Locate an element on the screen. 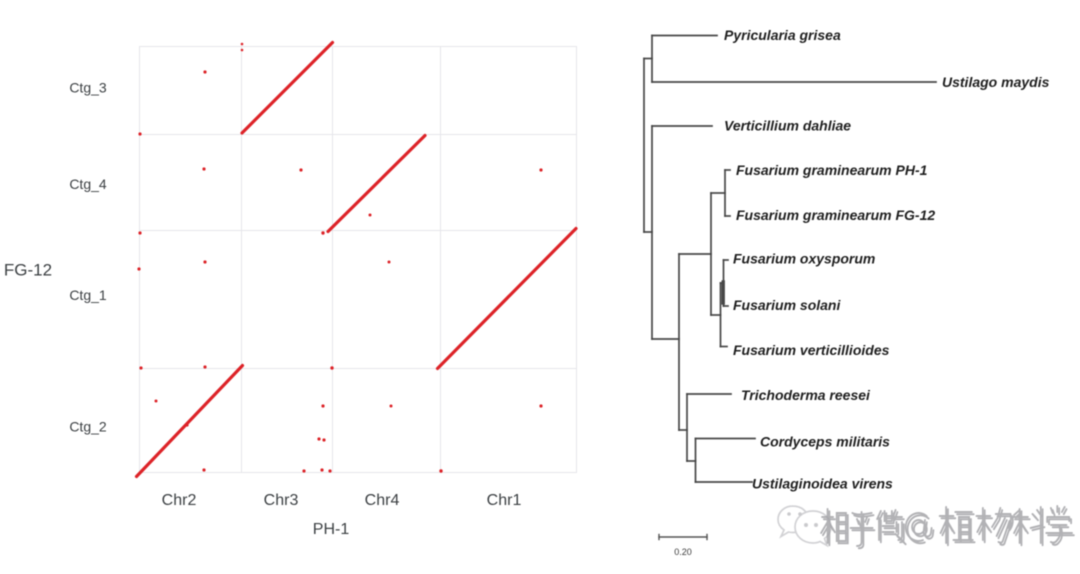 The height and width of the screenshot is (574, 1080). svg-text: Ctg_3 is located at coordinates (88, 88).